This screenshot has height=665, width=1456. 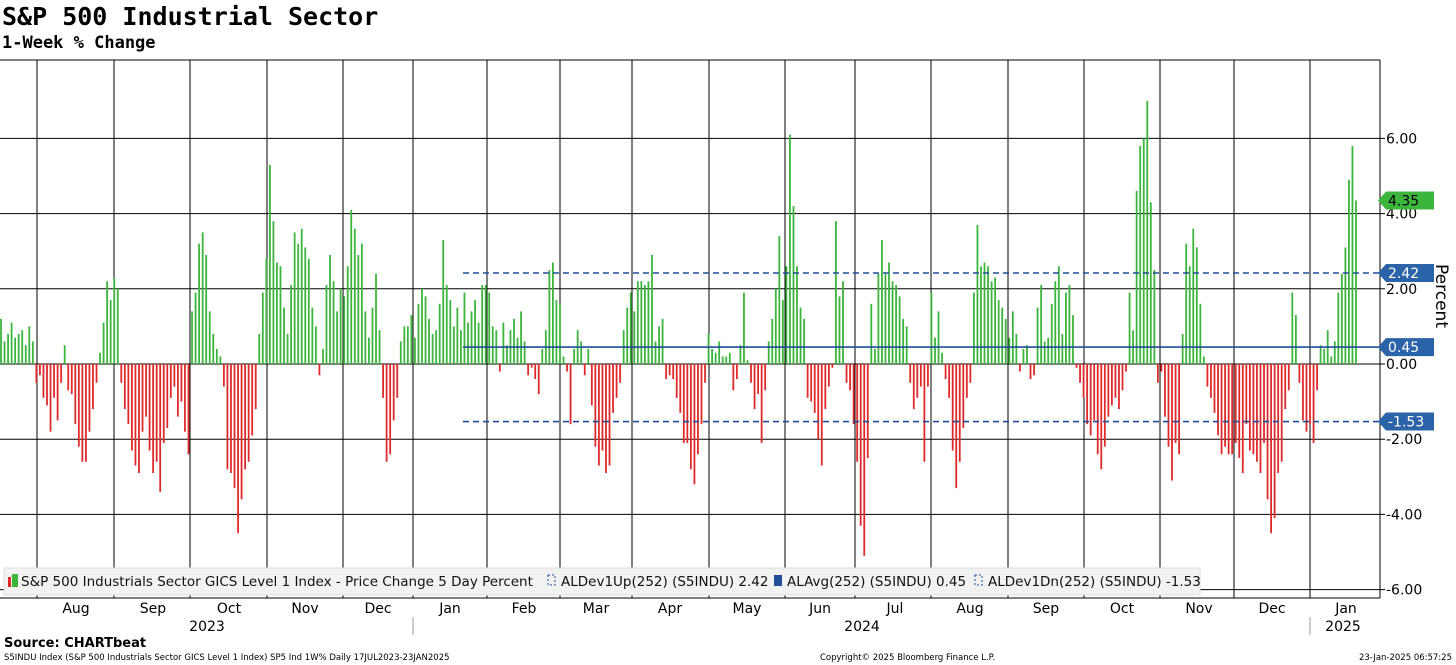 What do you see at coordinates (75, 609) in the screenshot?
I see `x-month-label: Aug` at bounding box center [75, 609].